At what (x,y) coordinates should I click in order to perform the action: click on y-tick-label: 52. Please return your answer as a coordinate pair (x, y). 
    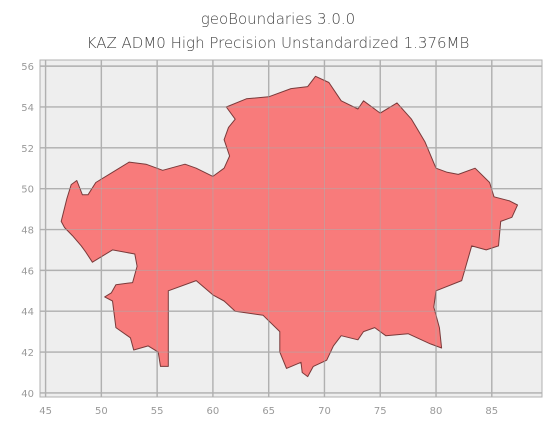
    Looking at the image, I should click on (27, 149).